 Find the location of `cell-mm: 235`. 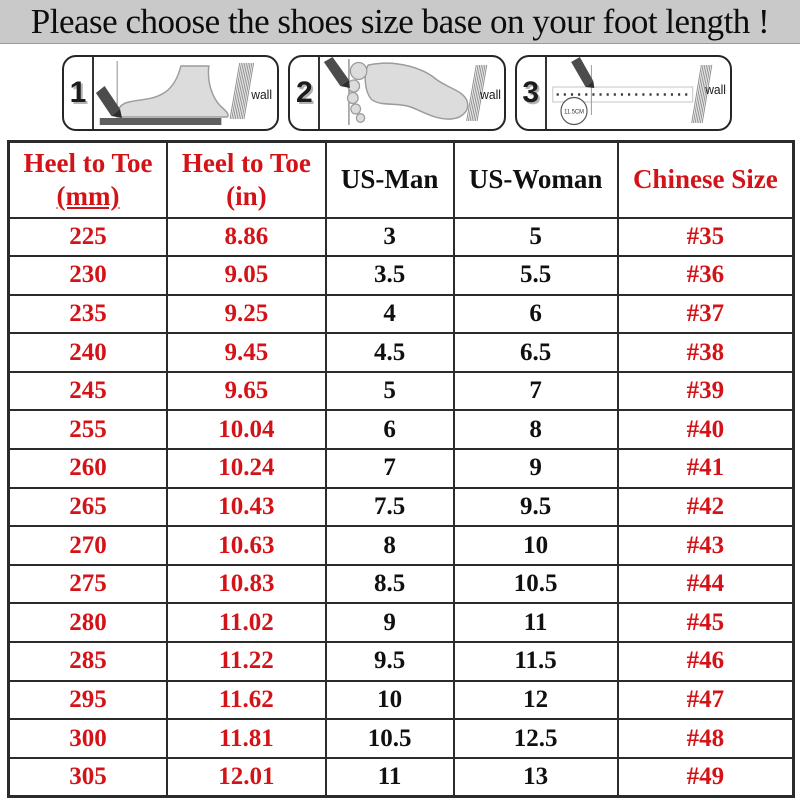

cell-mm: 235 is located at coordinates (88, 314).